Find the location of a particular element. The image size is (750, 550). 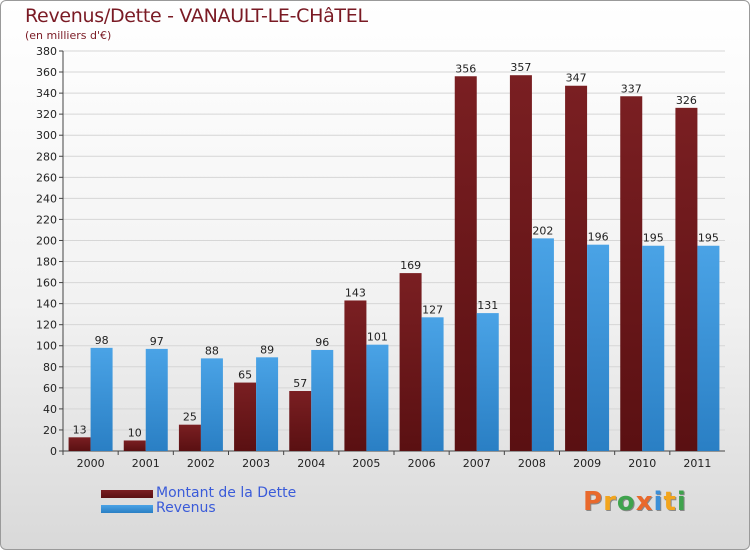

y-tick-label: 380 is located at coordinates (46, 51).